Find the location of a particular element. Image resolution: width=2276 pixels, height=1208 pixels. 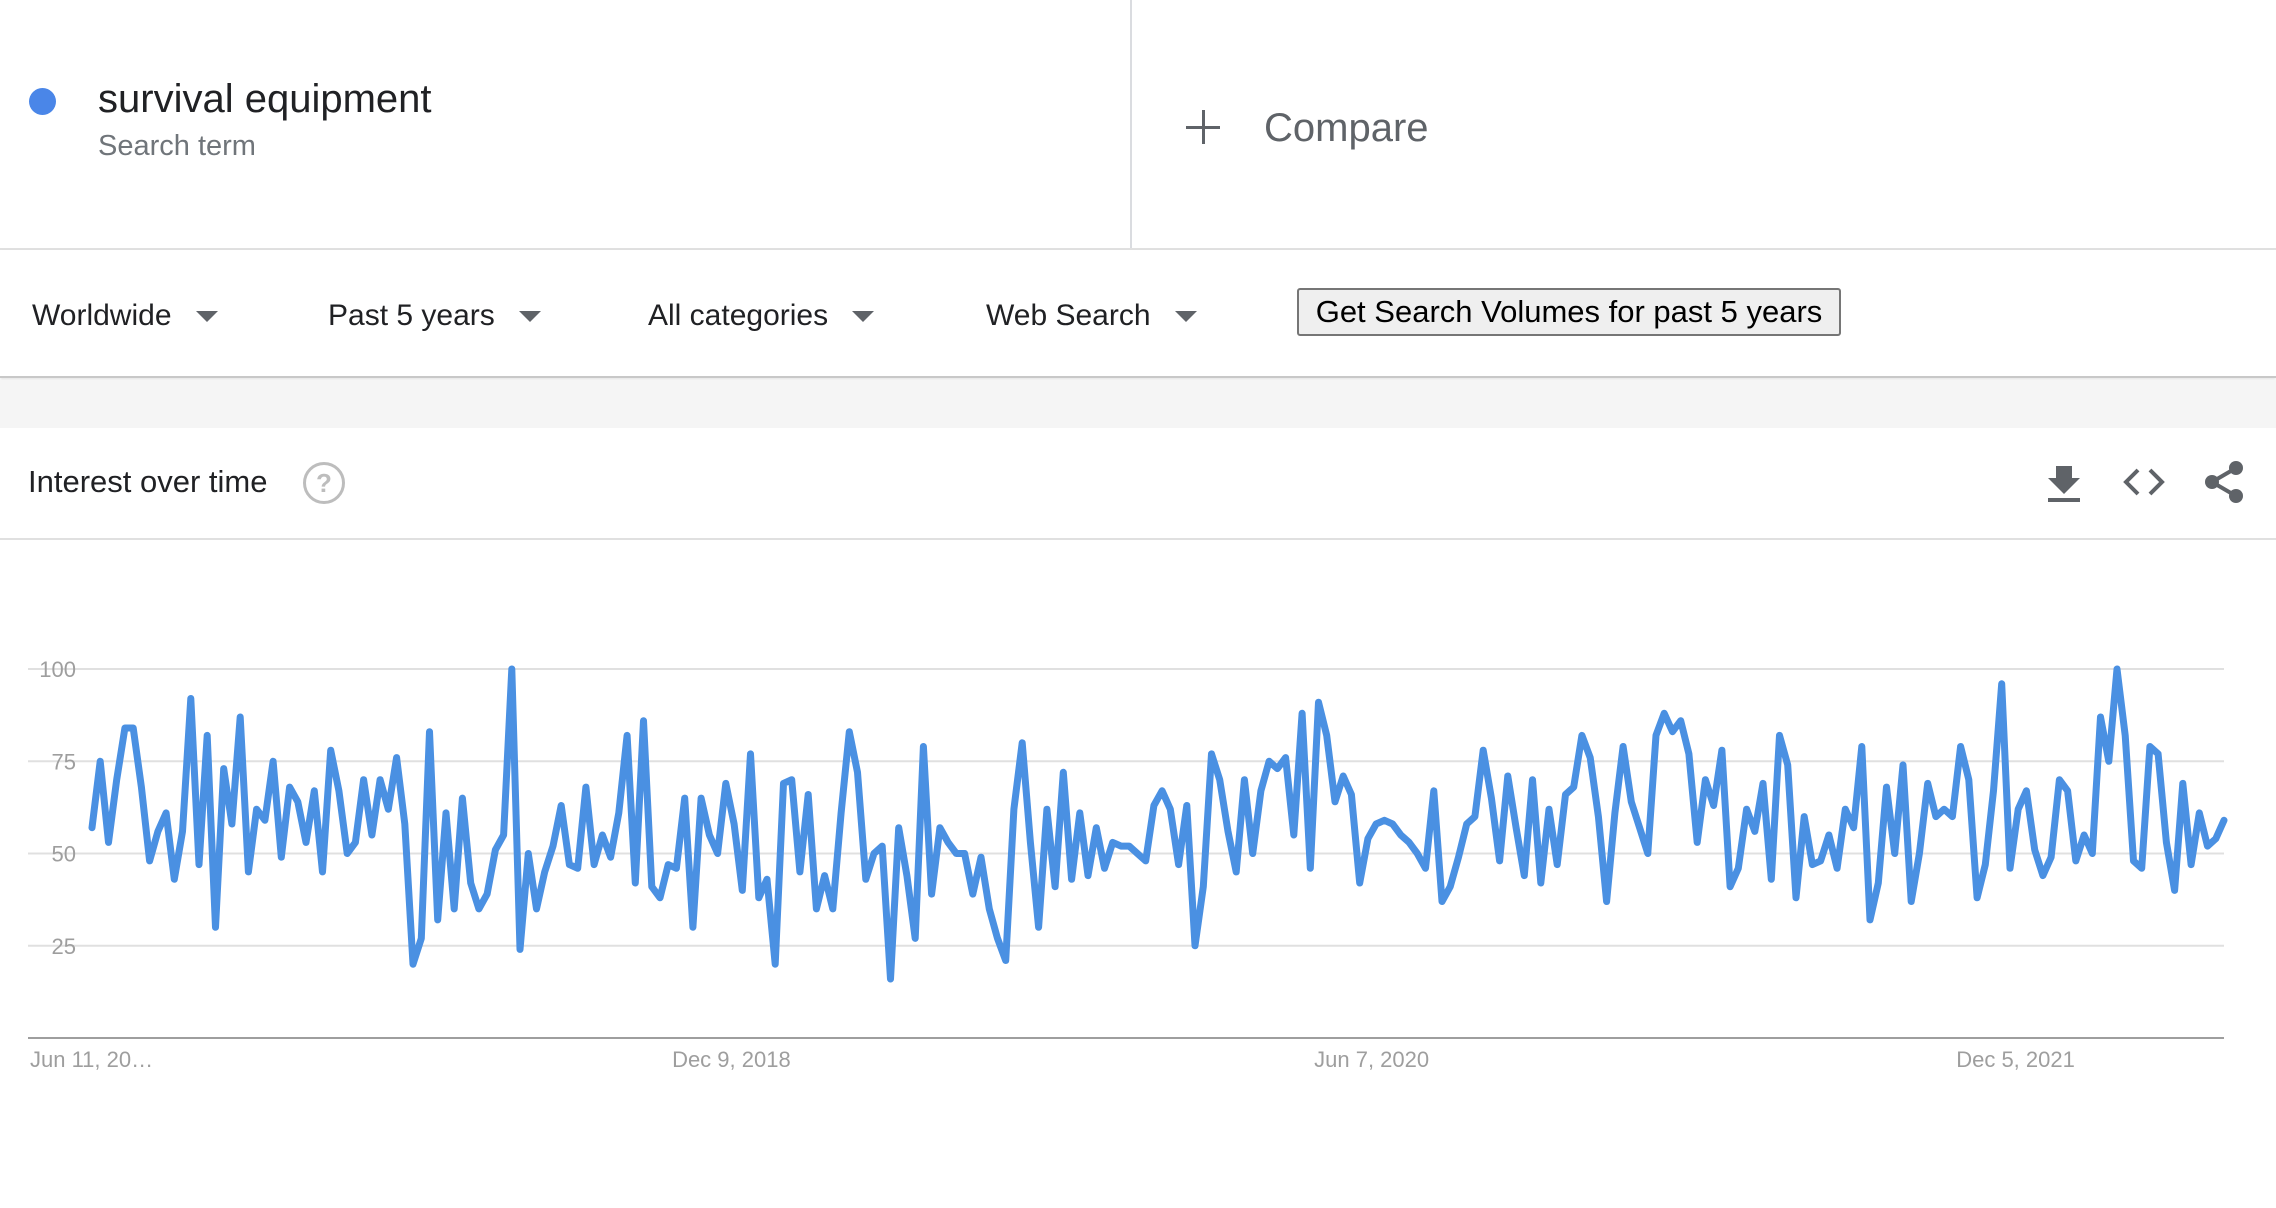

search-type-dropdown: Web Search is located at coordinates (1091, 316).